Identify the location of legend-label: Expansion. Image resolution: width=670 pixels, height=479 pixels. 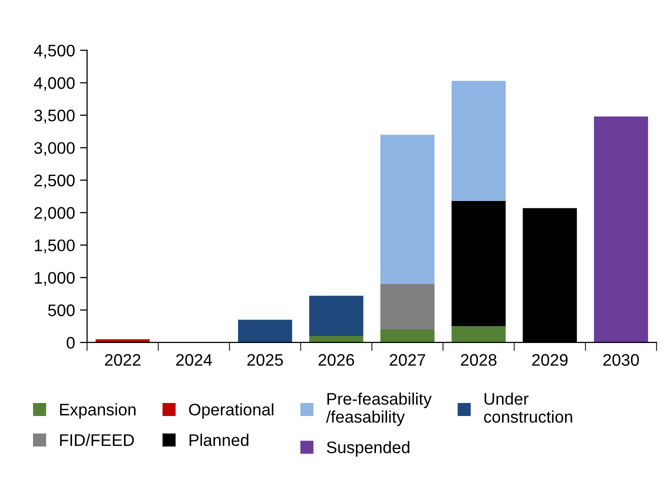
(98, 411).